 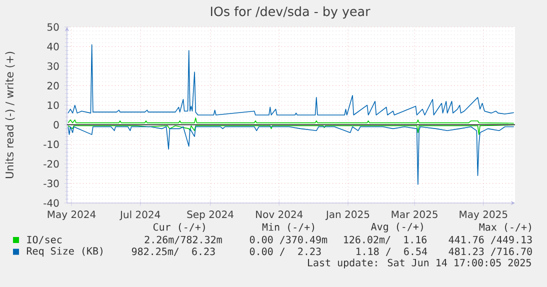 What do you see at coordinates (53, 86) in the screenshot?
I see `y-tick-label: 20` at bounding box center [53, 86].